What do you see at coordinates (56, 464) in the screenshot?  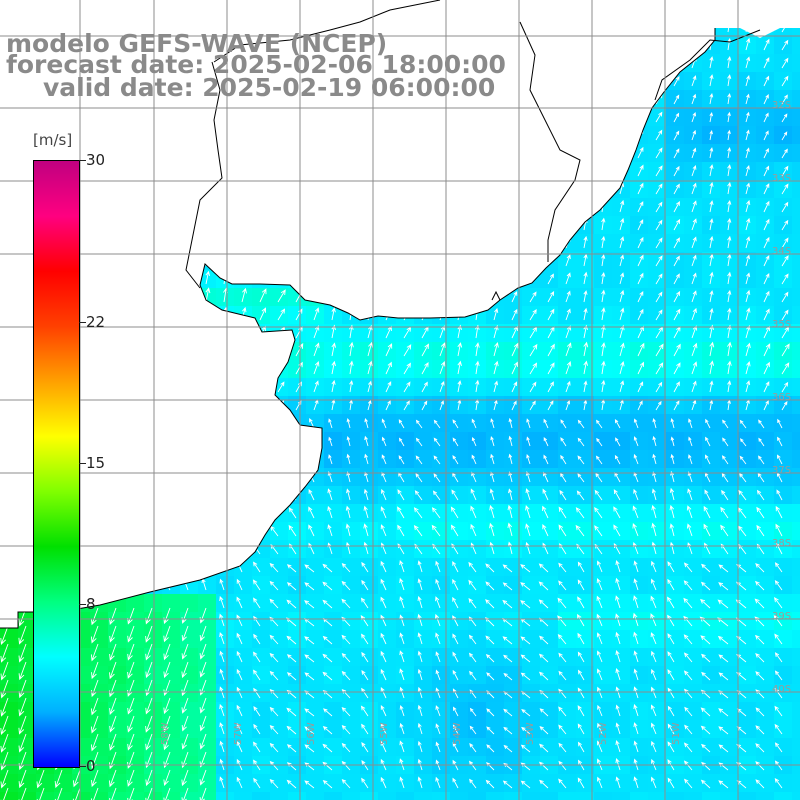 I see `colorbar` at bounding box center [56, 464].